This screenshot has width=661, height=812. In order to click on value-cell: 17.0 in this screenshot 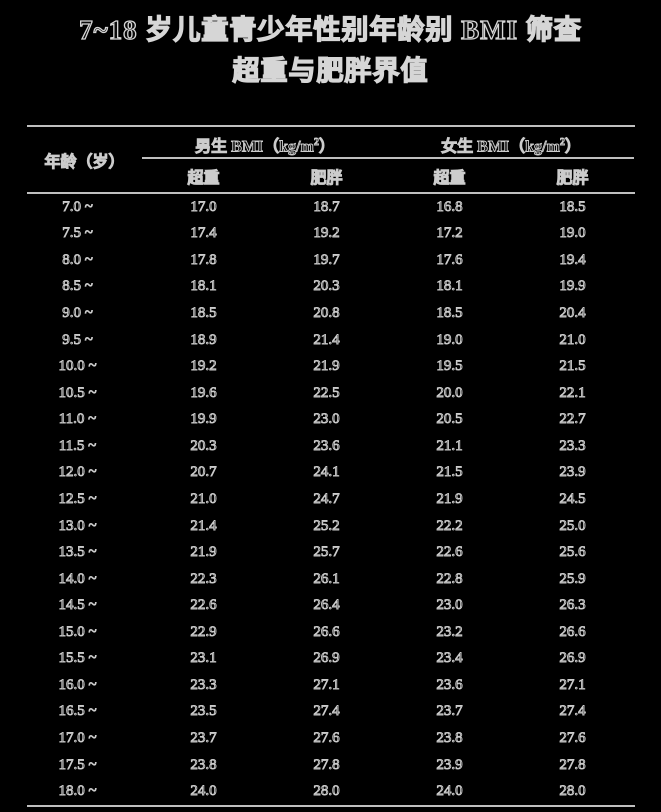, I will do `click(203, 206)`.